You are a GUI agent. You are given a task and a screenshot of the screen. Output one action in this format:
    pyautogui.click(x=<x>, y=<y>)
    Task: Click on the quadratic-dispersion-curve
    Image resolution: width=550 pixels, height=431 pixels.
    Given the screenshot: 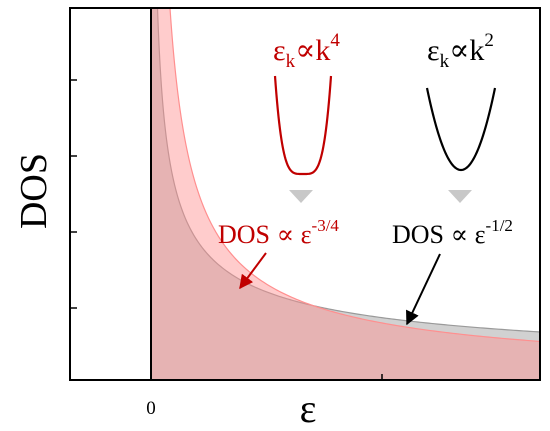 What is the action you would take?
    pyautogui.click(x=461, y=129)
    